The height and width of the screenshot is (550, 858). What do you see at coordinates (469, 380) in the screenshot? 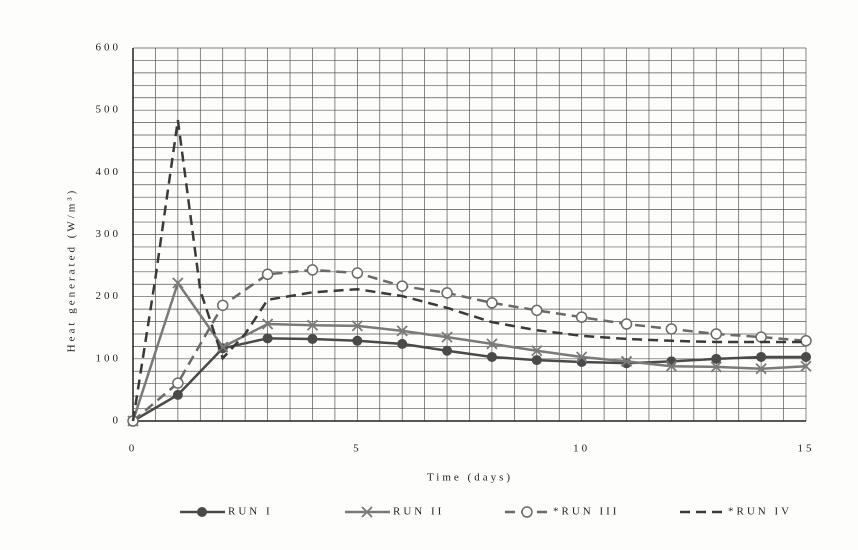
I see `series-line` at bounding box center [469, 380].